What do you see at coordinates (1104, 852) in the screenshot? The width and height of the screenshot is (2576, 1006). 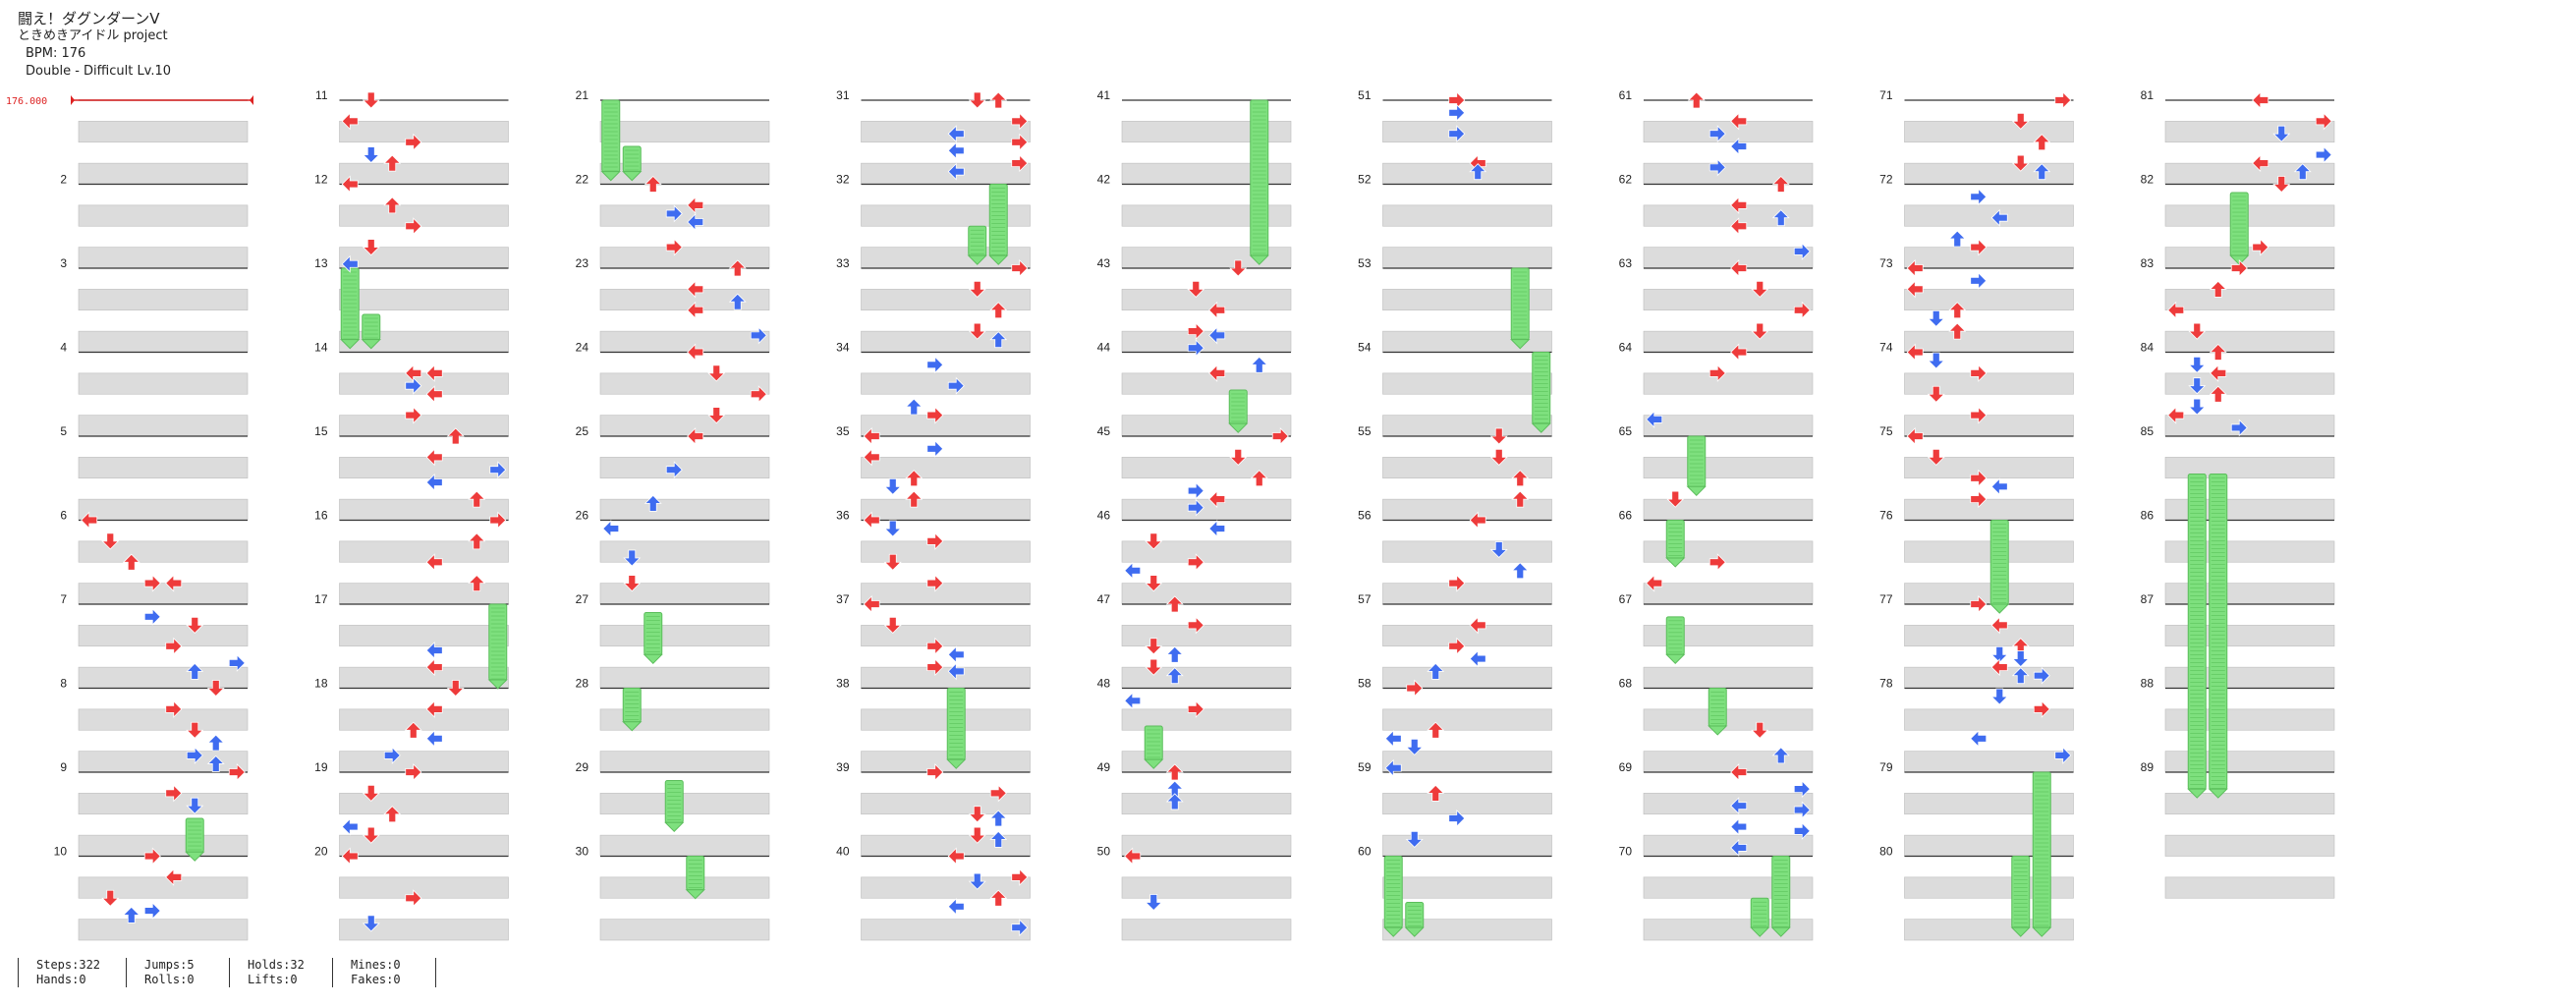 I see `measure-number: 50` at bounding box center [1104, 852].